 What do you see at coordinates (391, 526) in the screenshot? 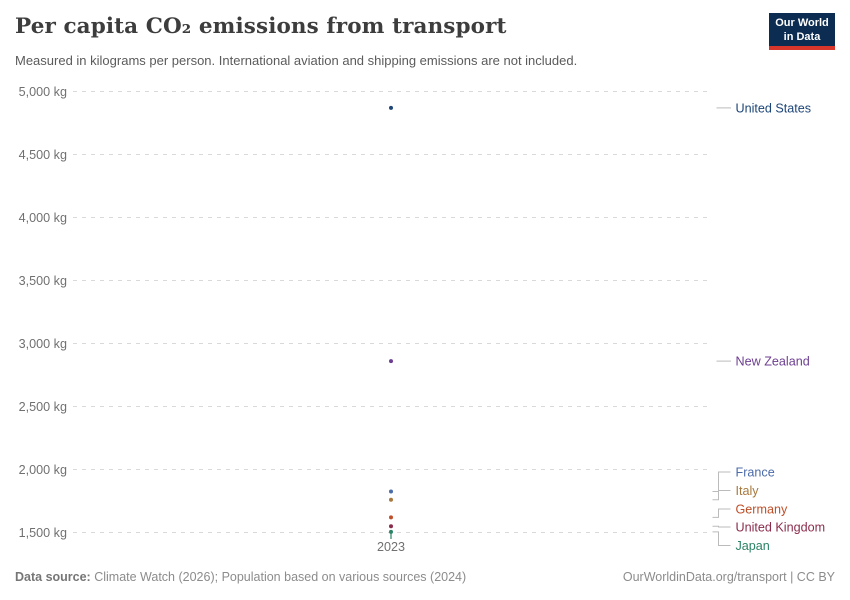
I see `data-point-united-kingdom` at bounding box center [391, 526].